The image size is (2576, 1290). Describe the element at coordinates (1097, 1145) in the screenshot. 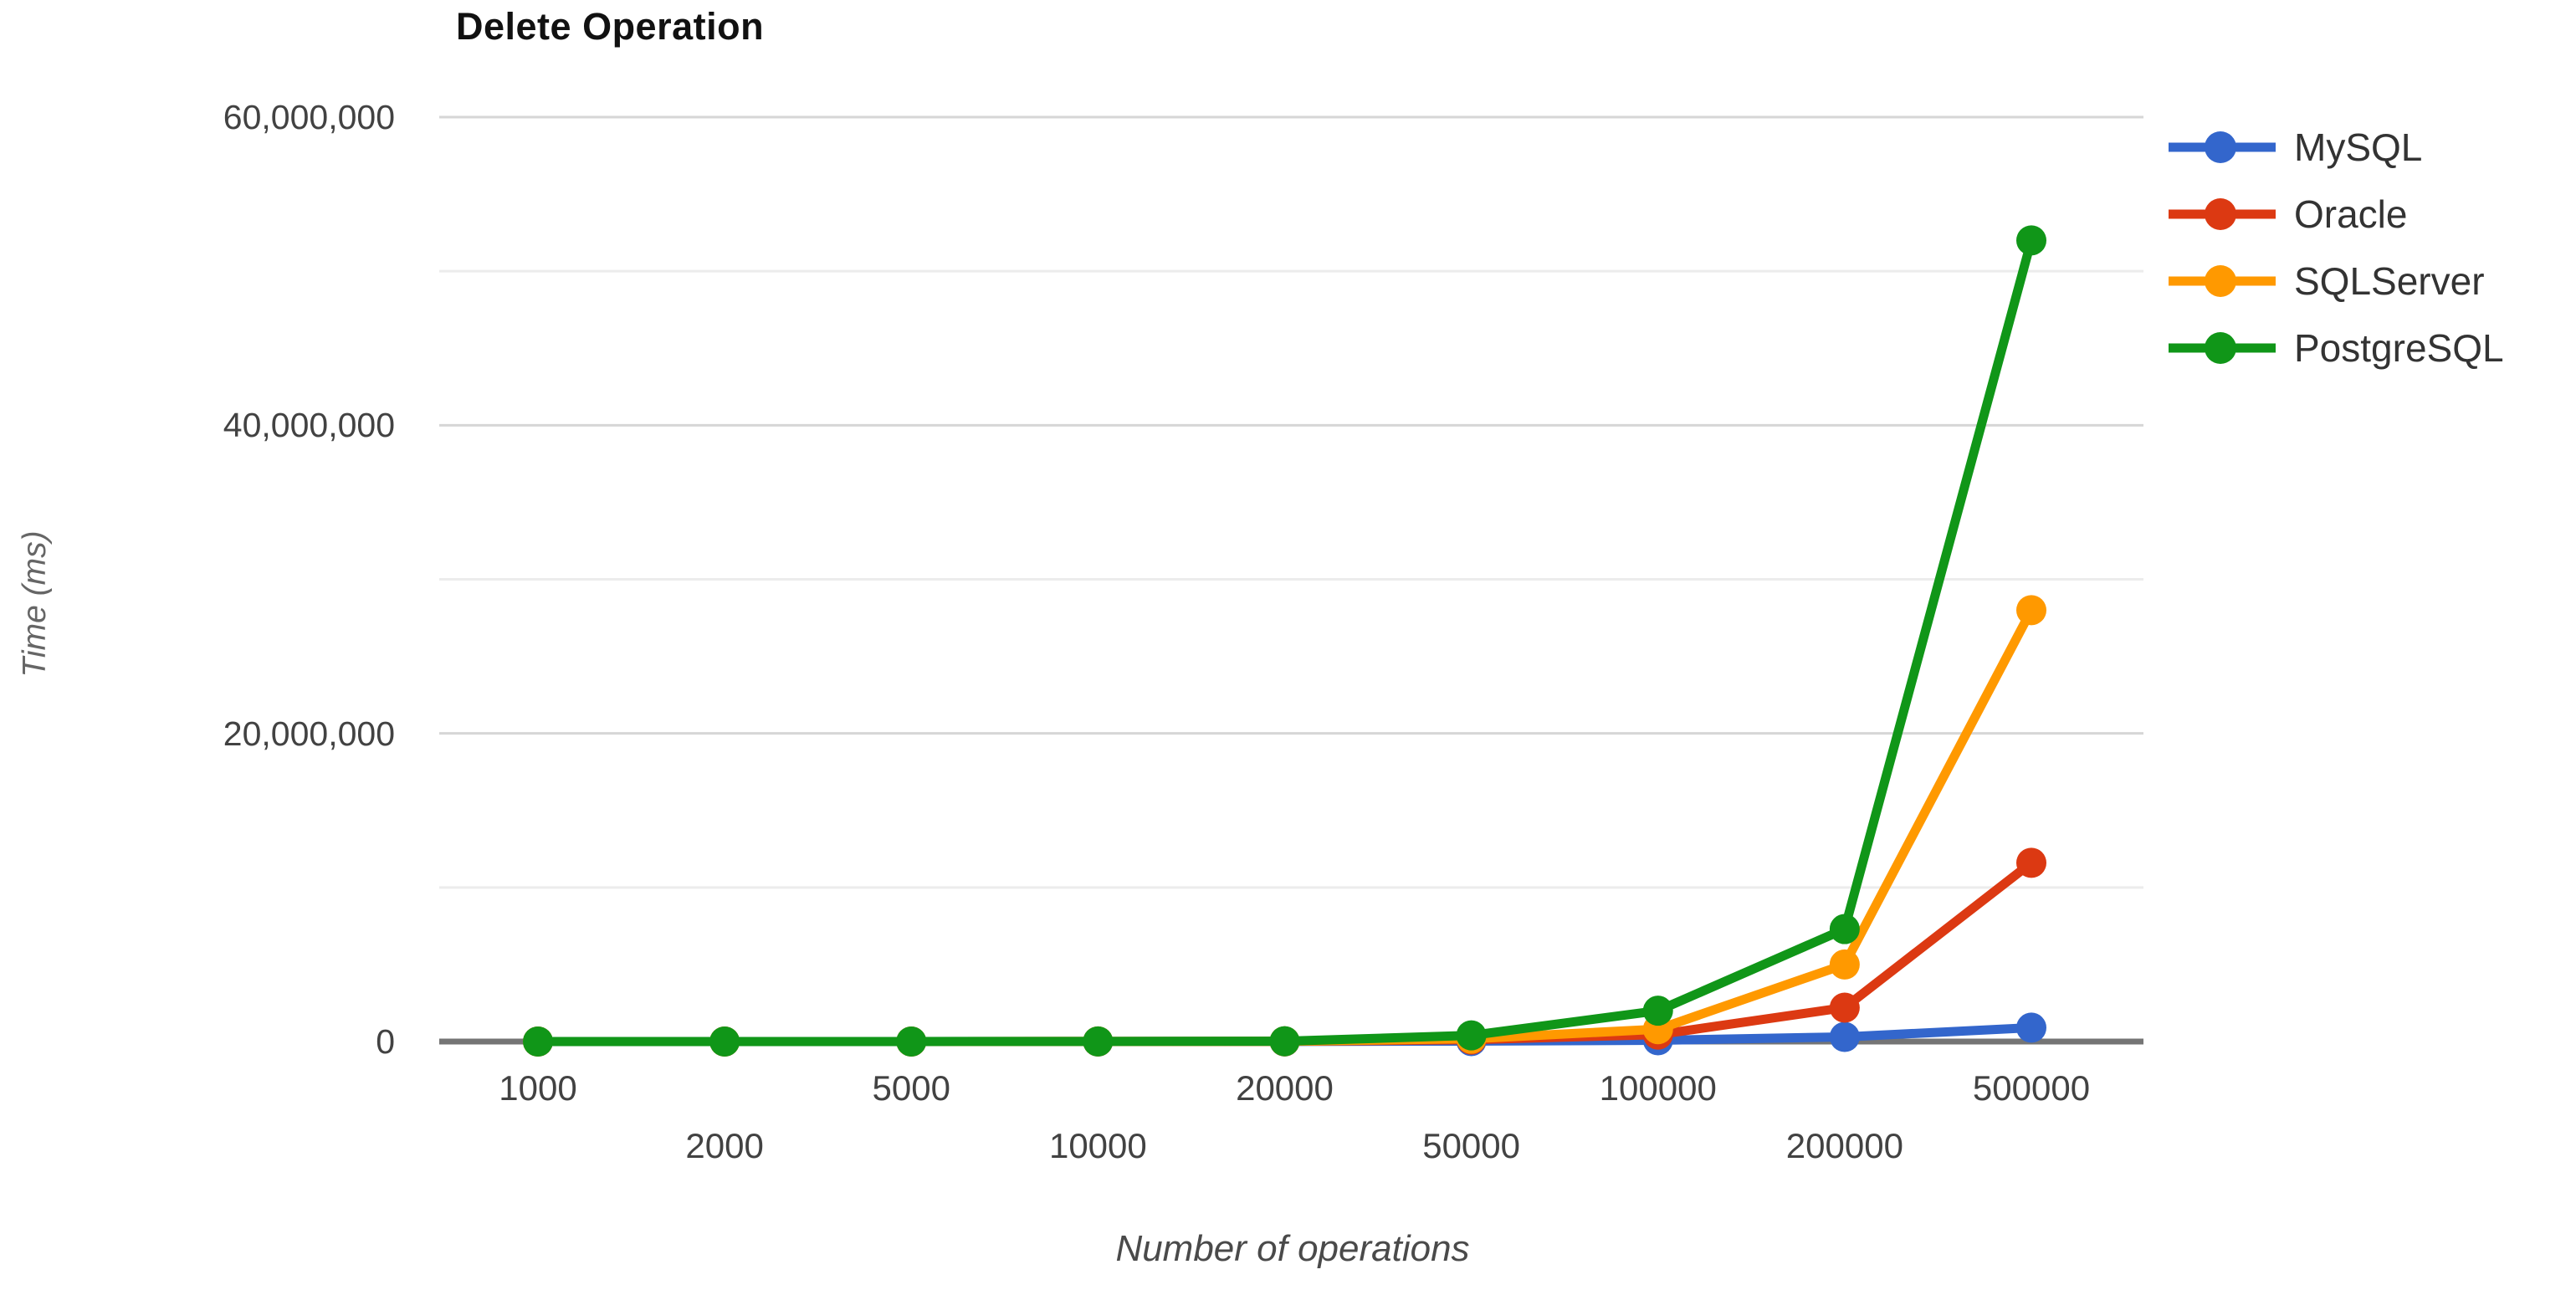

I see `x-tick-label: 10000` at that location.